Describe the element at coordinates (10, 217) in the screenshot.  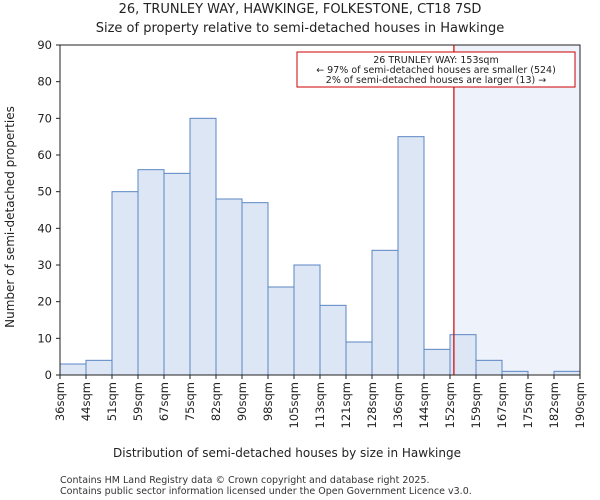
I see `y-axis-label: Number of semi-detached properties` at that location.